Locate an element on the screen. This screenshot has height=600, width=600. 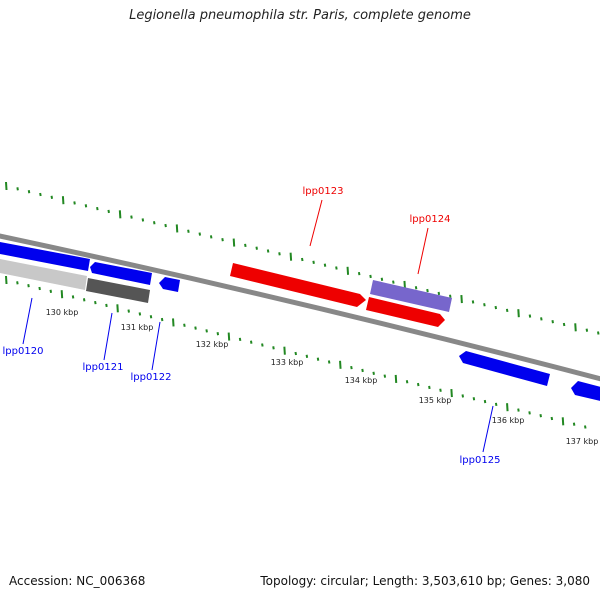
tick-label: 130 kbp is located at coordinates (62, 312).